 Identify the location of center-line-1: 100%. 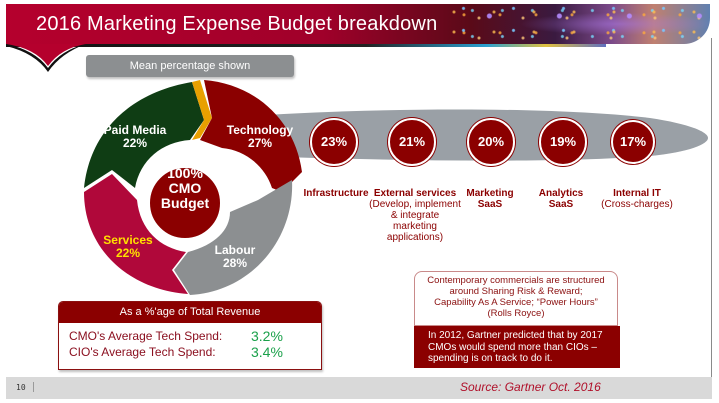
(185, 173).